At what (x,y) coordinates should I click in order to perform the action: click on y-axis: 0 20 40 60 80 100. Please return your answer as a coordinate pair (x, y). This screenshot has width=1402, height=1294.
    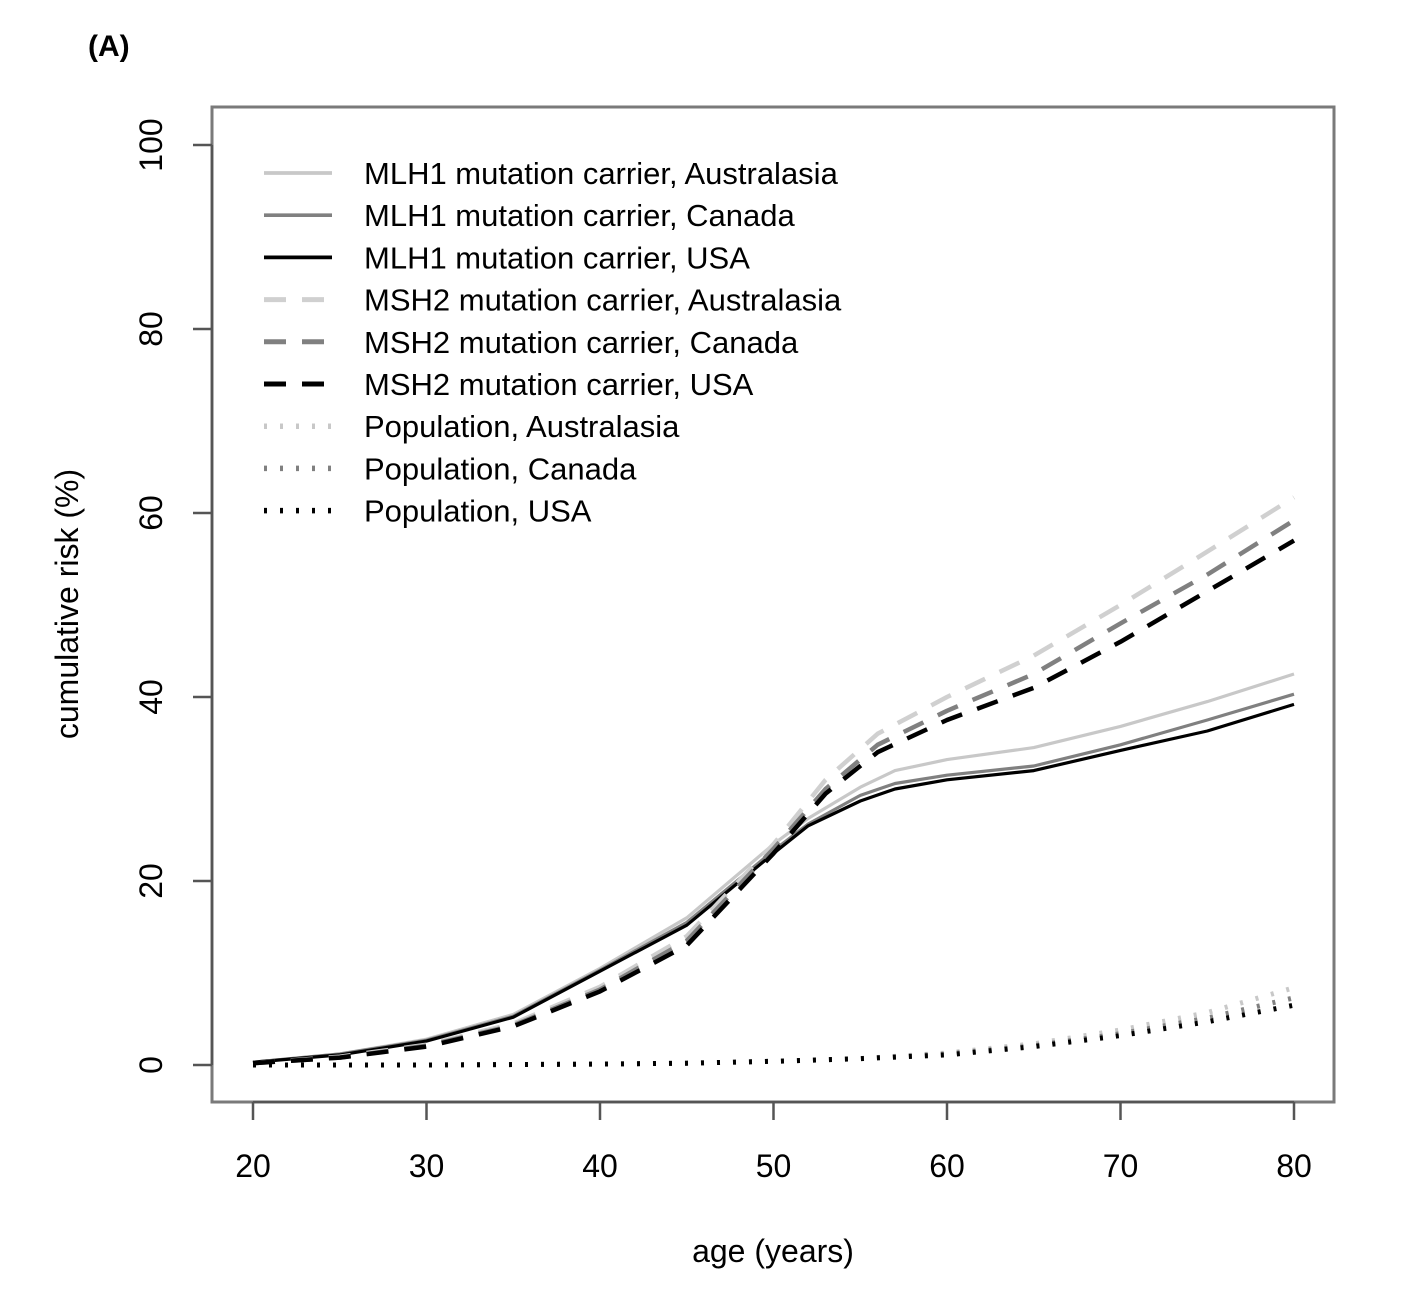
    Looking at the image, I should click on (173, 596).